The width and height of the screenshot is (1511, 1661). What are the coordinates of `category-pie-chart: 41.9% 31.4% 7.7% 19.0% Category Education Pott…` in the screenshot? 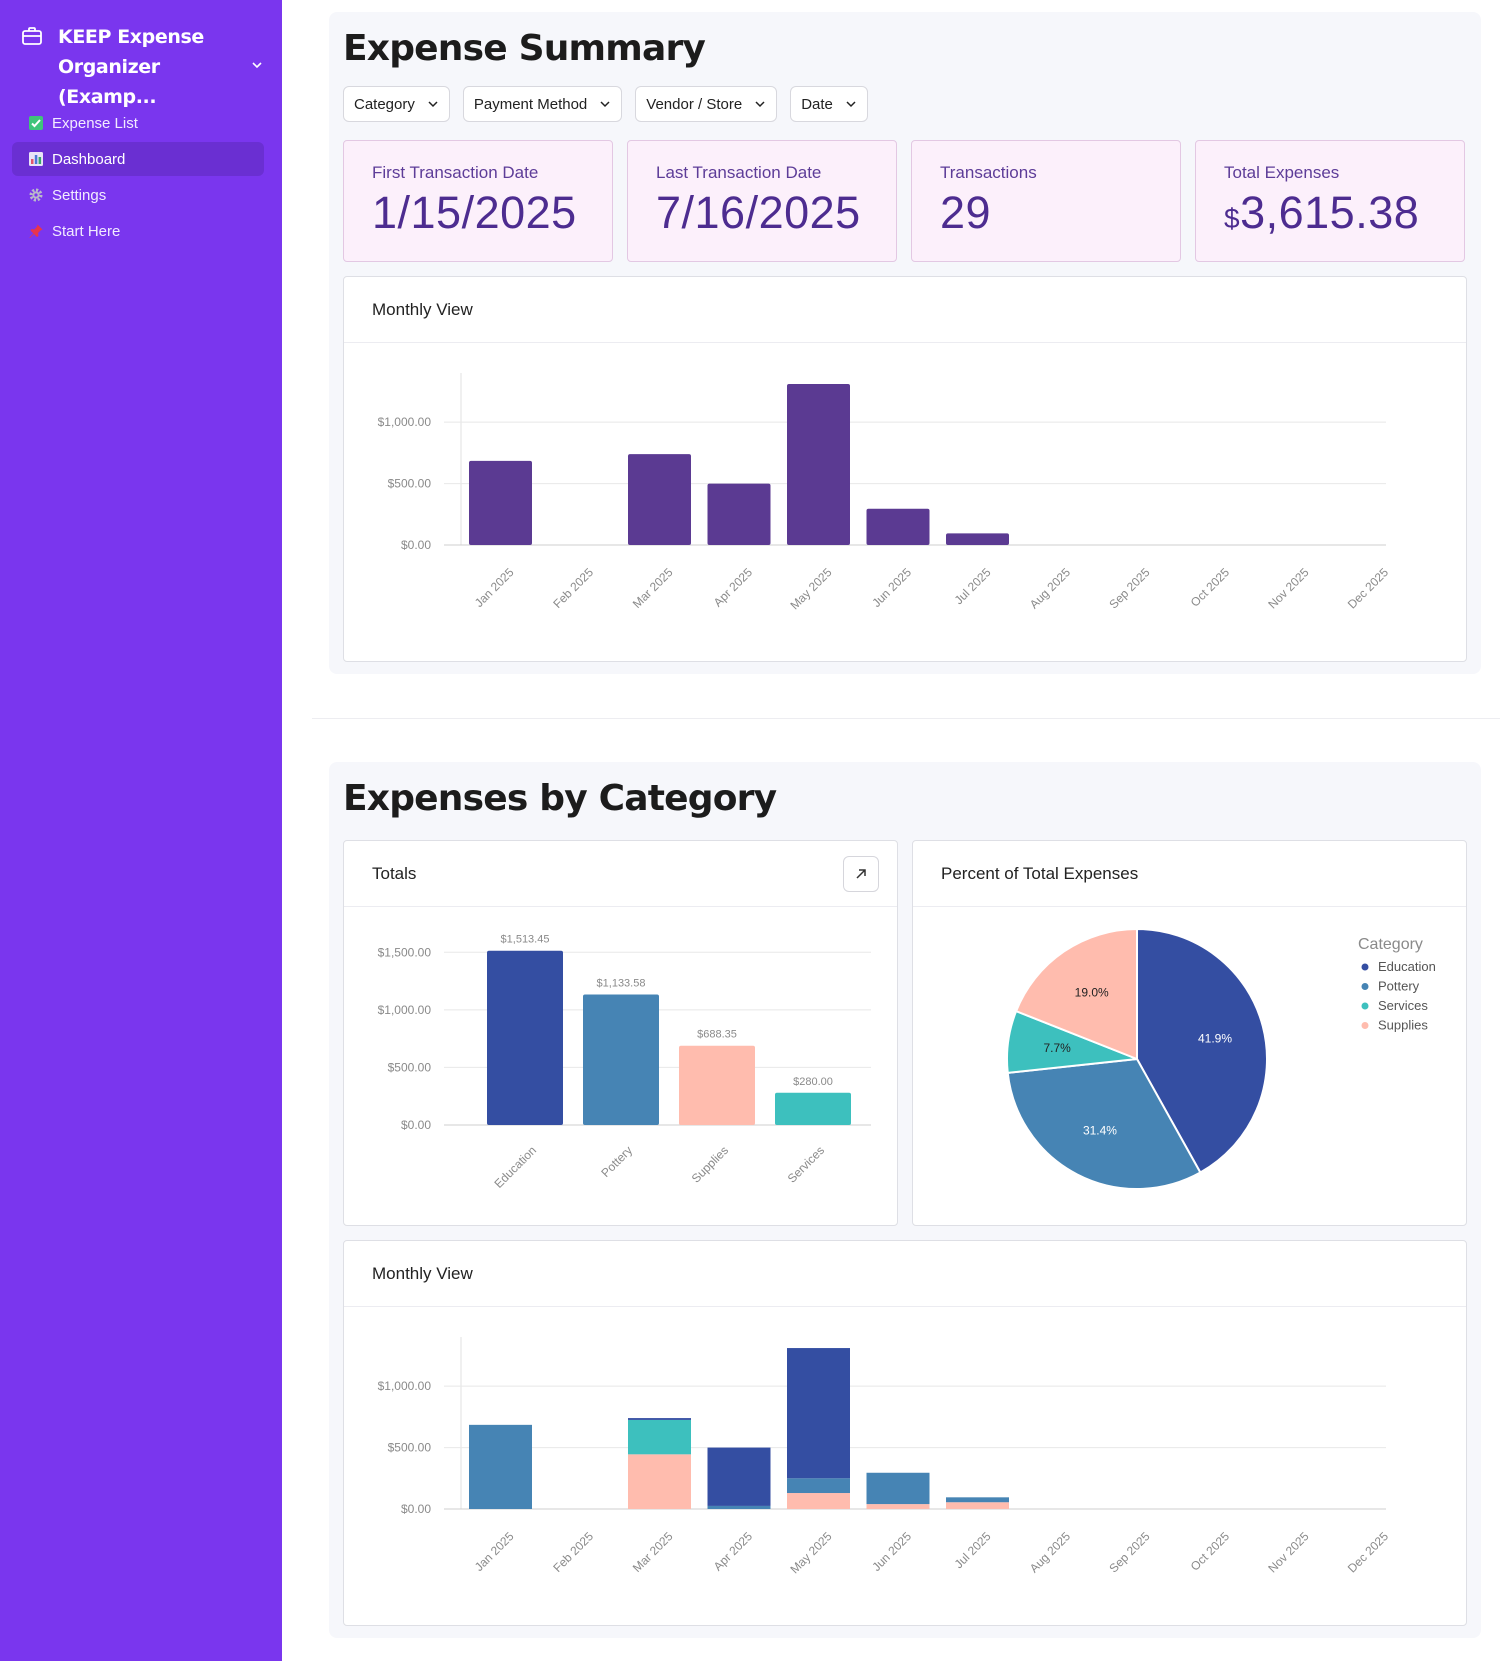 It's located at (1221, 1058).